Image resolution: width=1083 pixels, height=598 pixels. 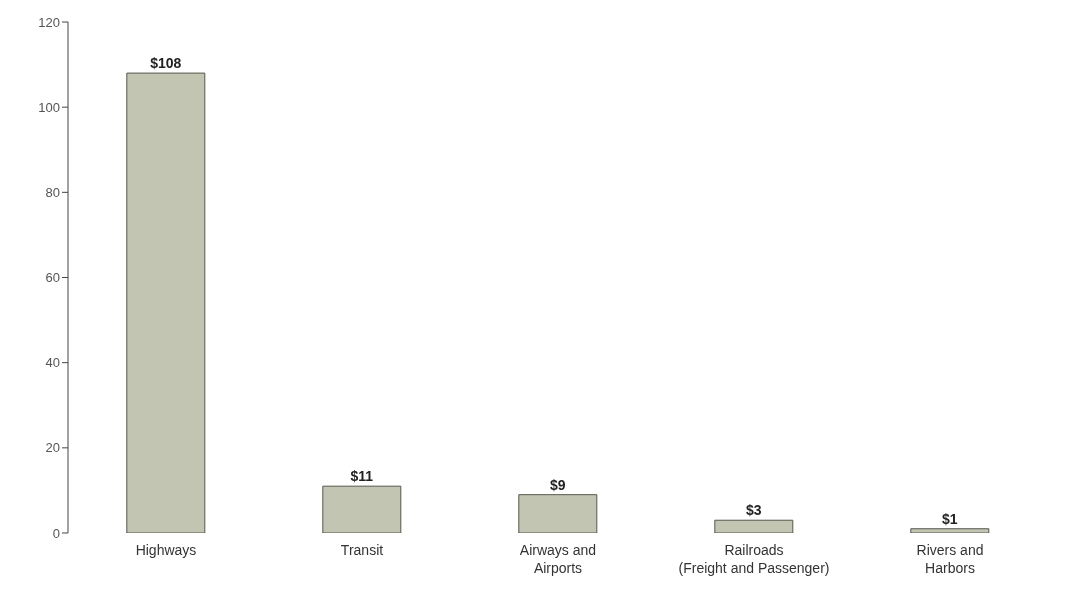 I want to click on data-label: $11, so click(x=362, y=476).